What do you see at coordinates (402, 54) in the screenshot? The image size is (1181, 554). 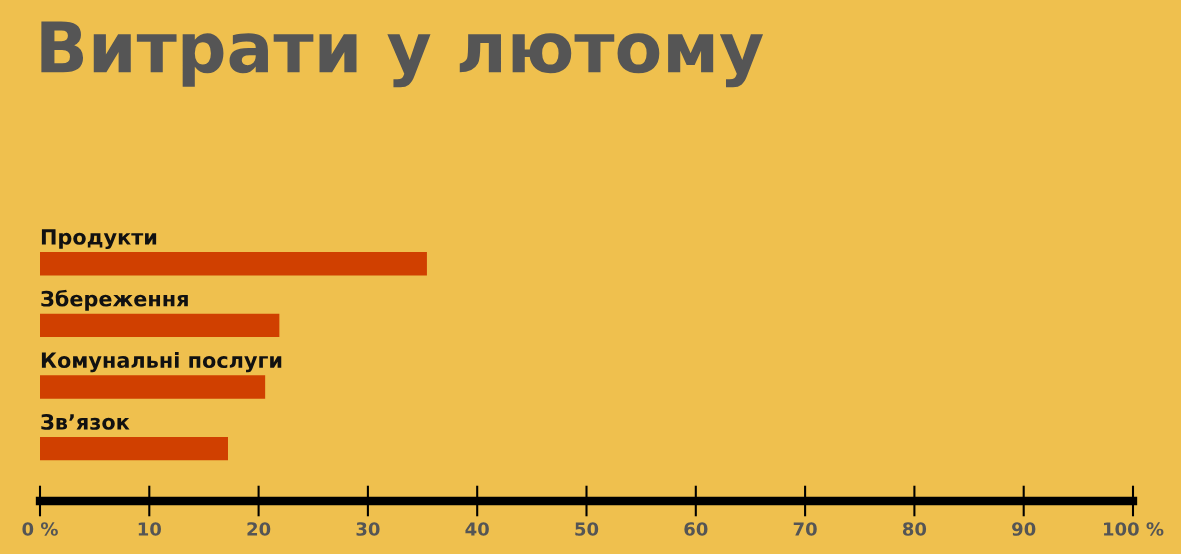 I see `chart-title: Витрати у лютому` at bounding box center [402, 54].